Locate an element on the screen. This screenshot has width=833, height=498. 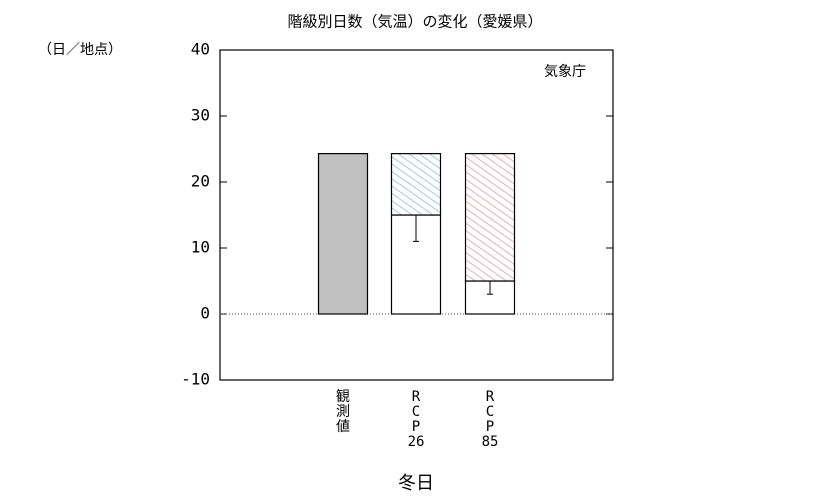
x-tick-label: 85 is located at coordinates (490, 442).